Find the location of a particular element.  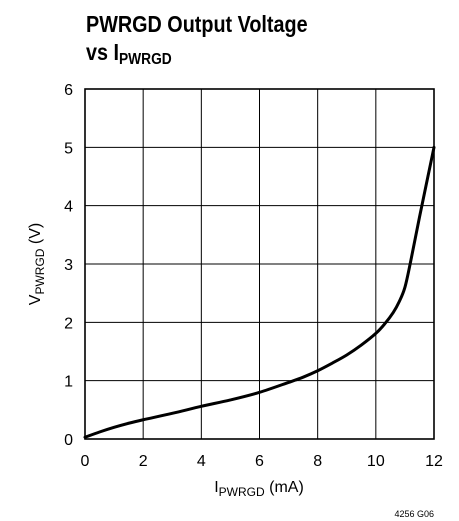

x-tick-label: 4 is located at coordinates (201, 461).